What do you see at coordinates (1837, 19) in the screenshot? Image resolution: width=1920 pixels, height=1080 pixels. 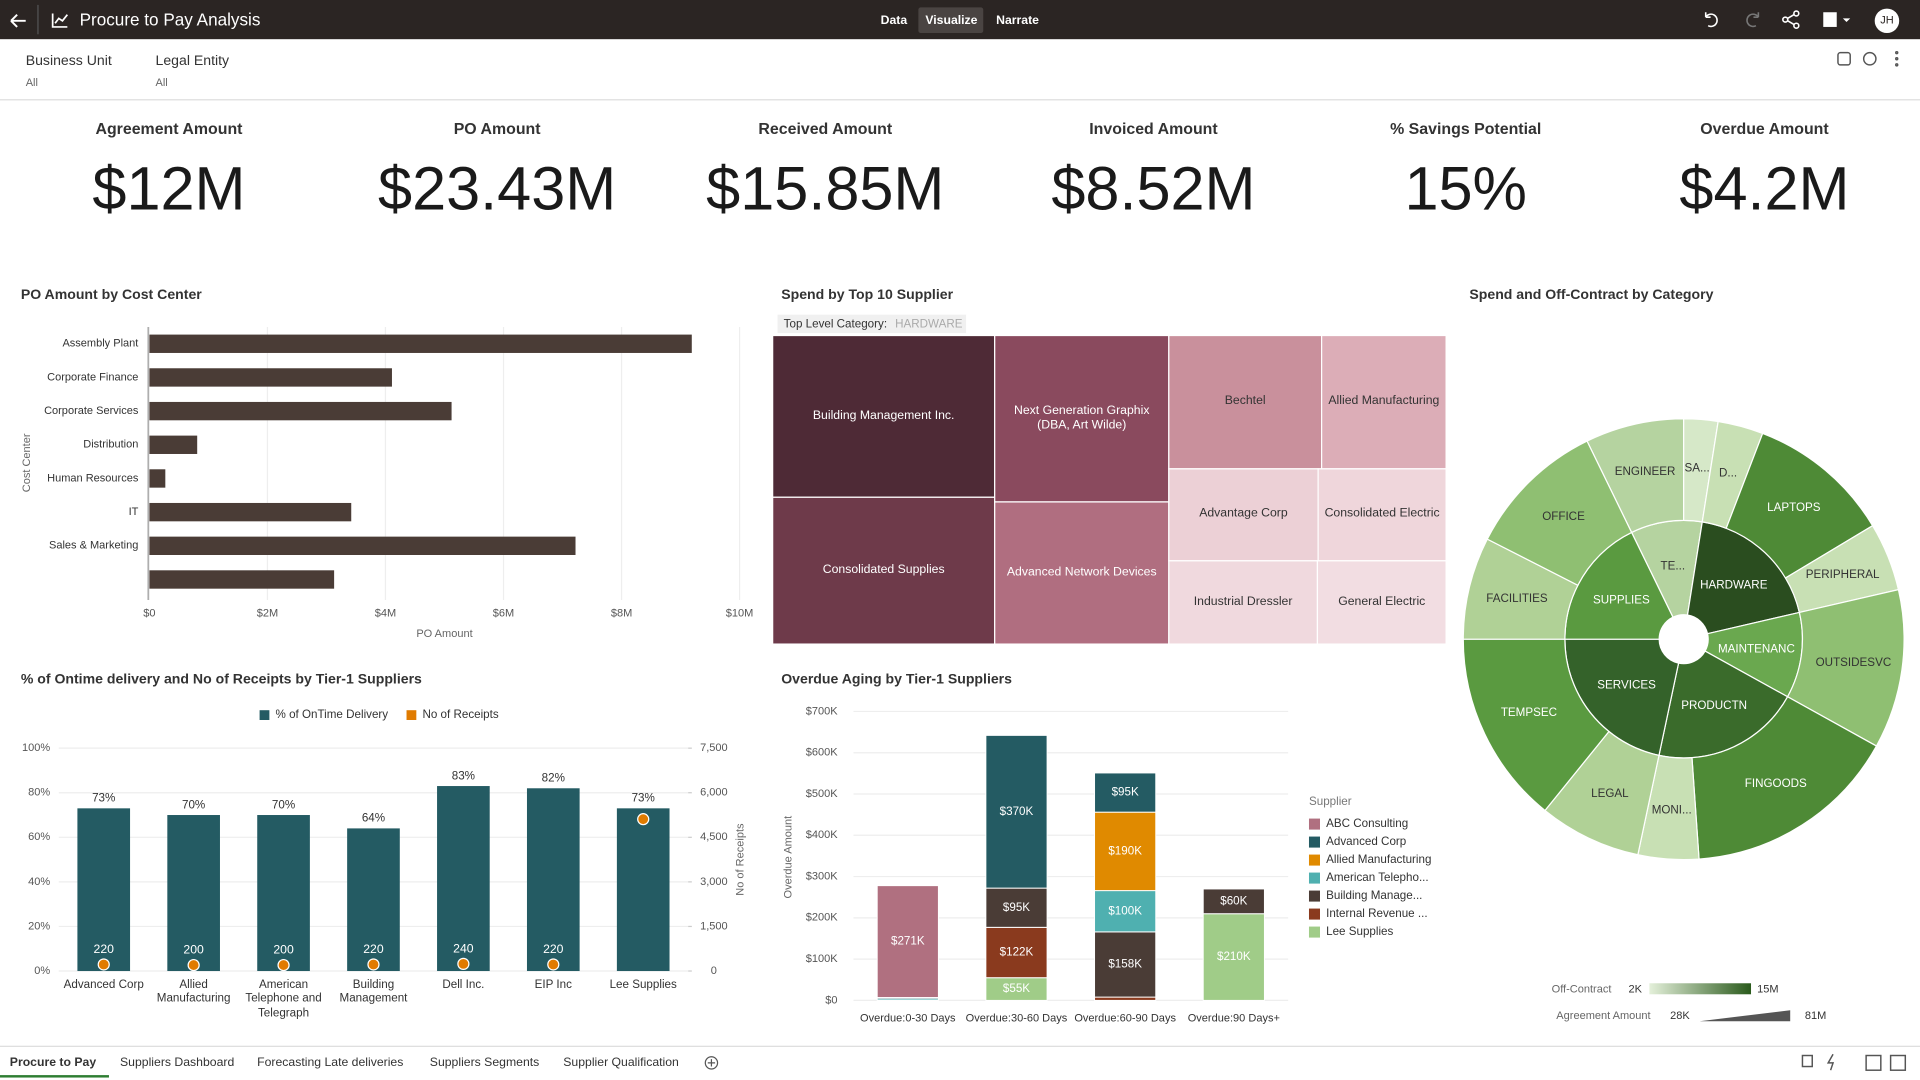 I see `save-icon` at bounding box center [1837, 19].